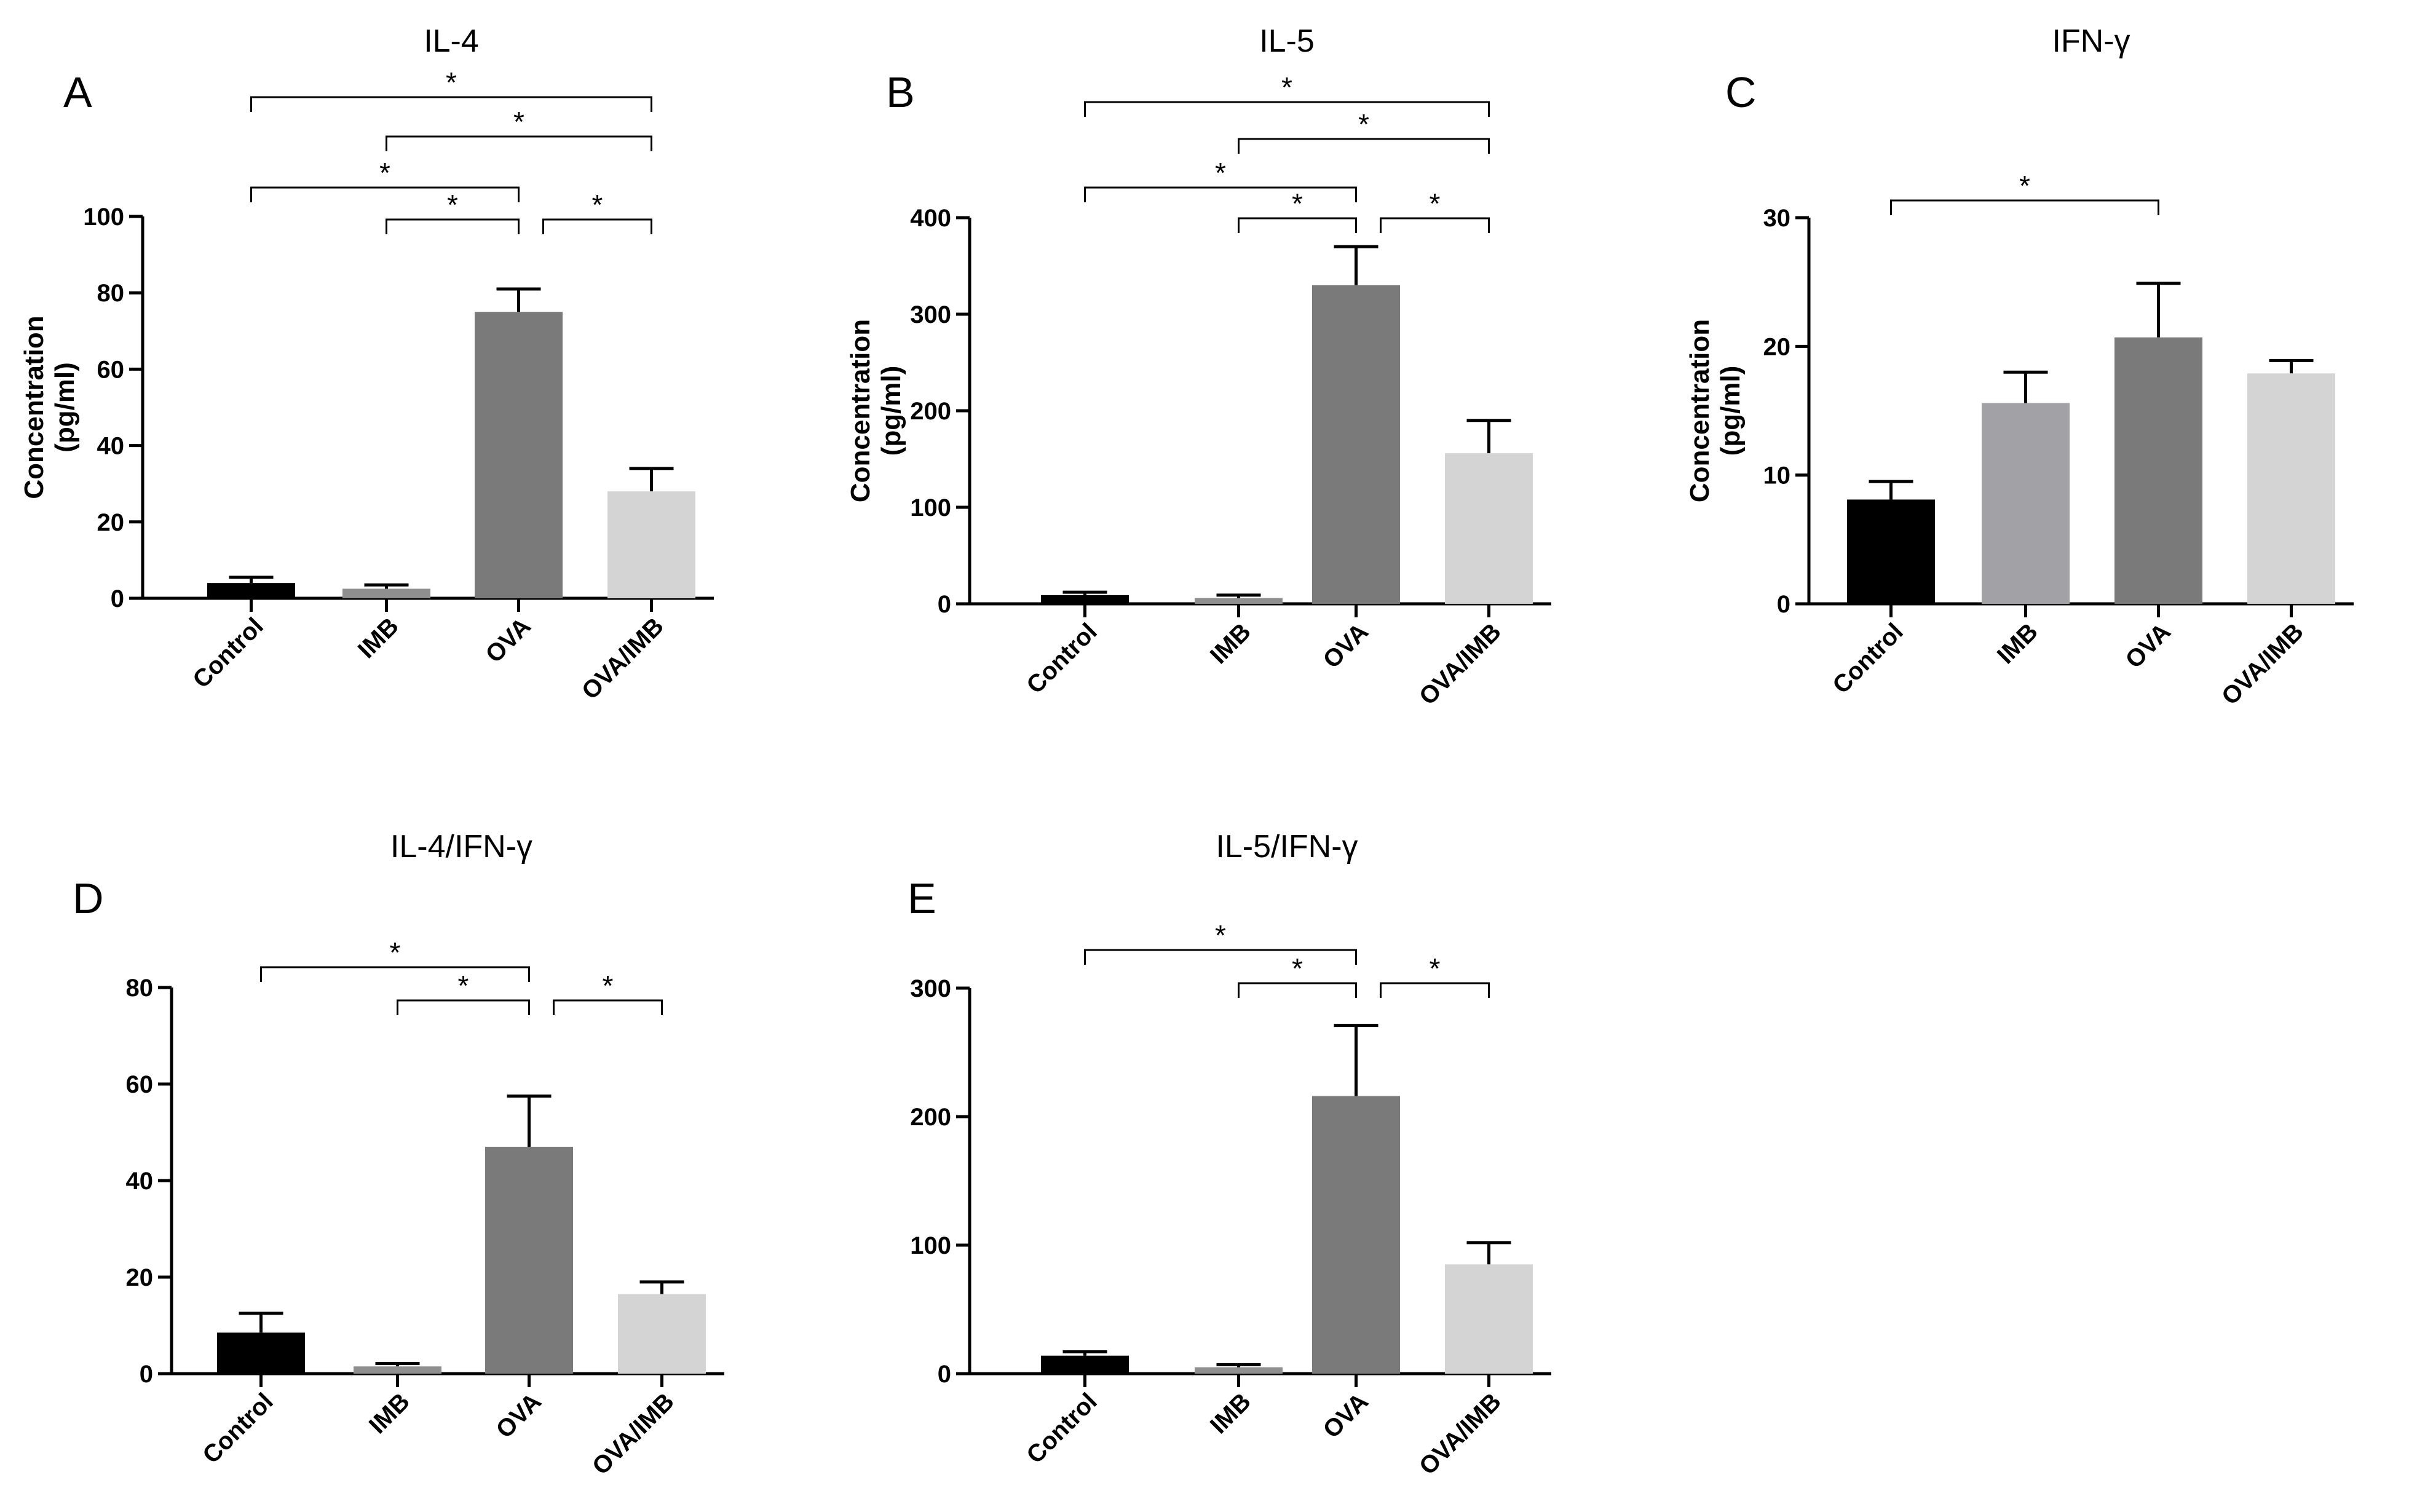  I want to click on y-tick-label: 40, so click(140, 1181).